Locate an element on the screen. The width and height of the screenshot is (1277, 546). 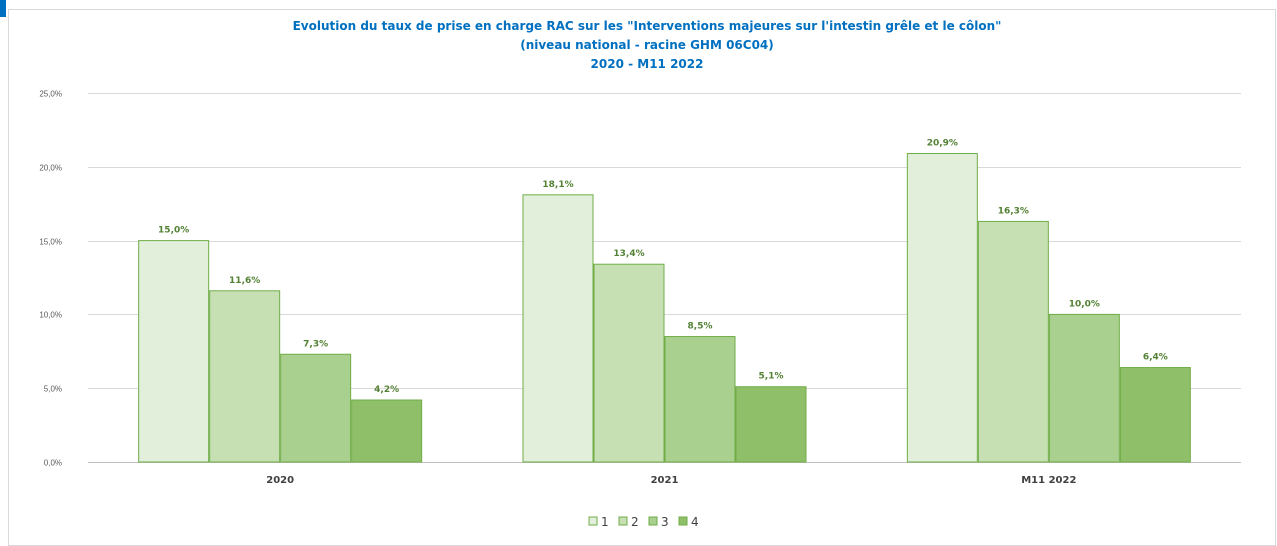
data-label: 7,3% is located at coordinates (315, 344).